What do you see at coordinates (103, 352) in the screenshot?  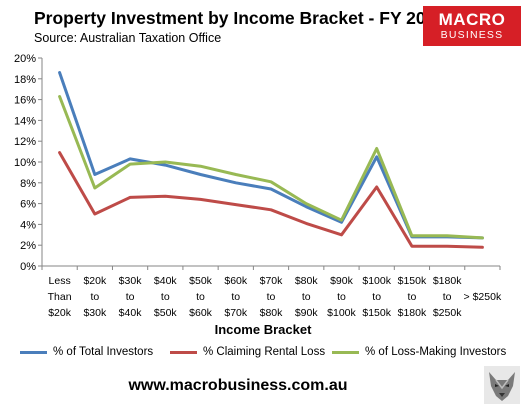 I see `legend-label-total-investors: % of Total Investors` at bounding box center [103, 352].